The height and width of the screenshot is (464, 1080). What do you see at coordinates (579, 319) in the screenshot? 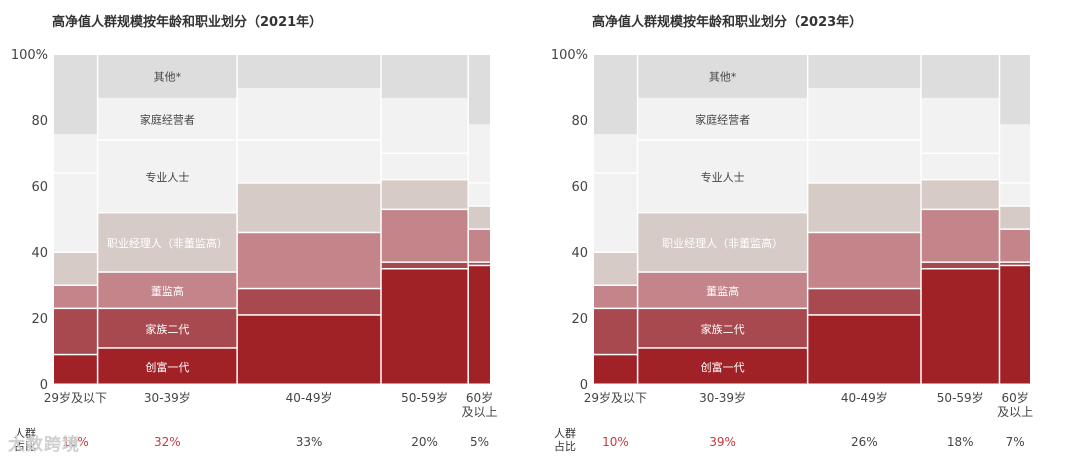
I see `y-tick-label: 20` at bounding box center [579, 319].